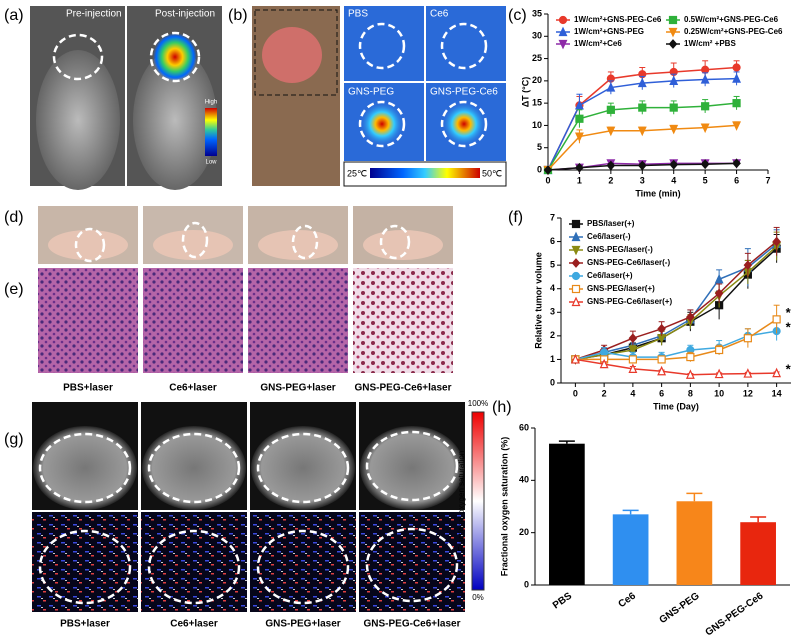  Describe the element at coordinates (719, 393) in the screenshot. I see `x-tick-label: 10` at that location.